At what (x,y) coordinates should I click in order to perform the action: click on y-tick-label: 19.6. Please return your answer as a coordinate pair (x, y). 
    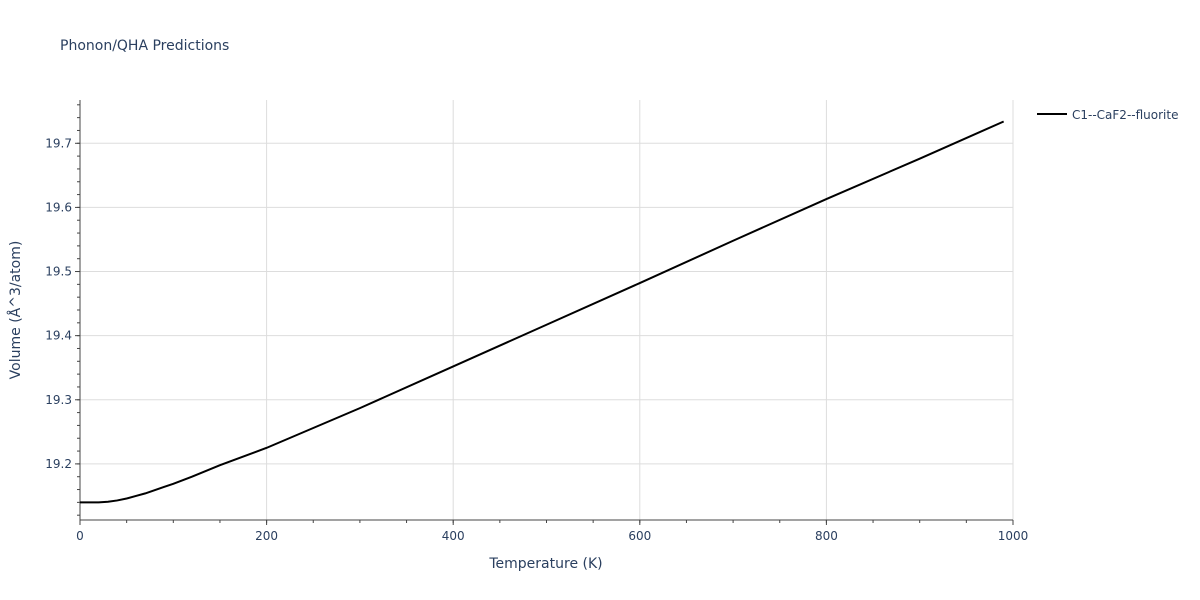
    Looking at the image, I should click on (58, 207).